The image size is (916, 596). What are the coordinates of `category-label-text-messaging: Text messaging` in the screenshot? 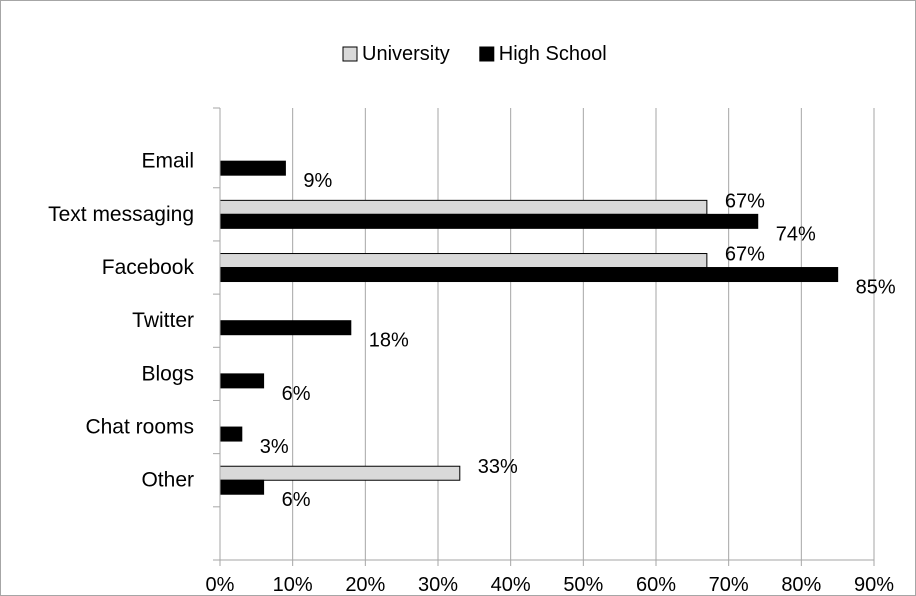 It's located at (121, 214).